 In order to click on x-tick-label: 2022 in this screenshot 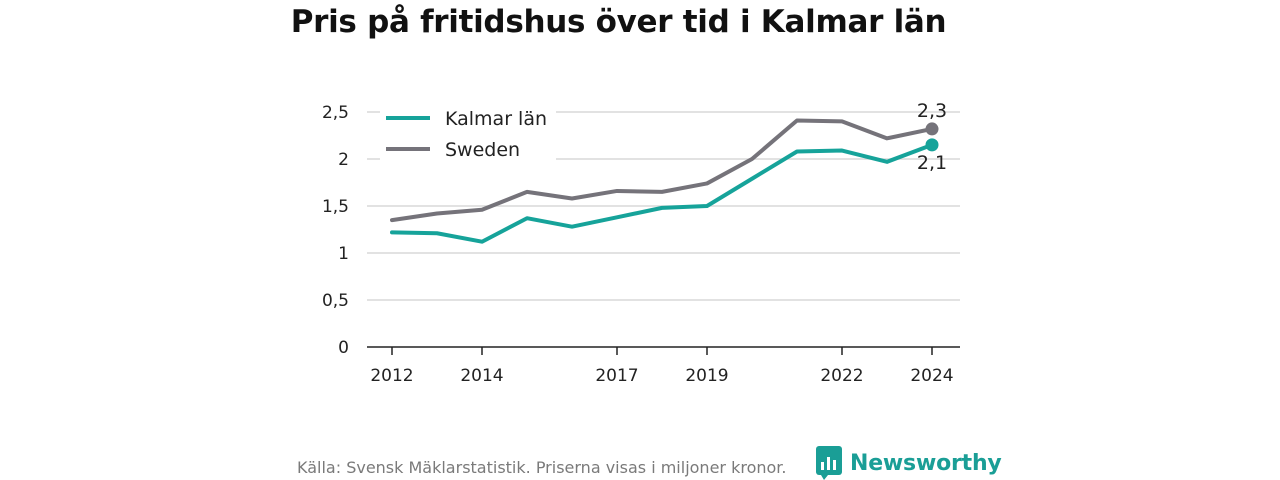, I will do `click(841, 376)`.